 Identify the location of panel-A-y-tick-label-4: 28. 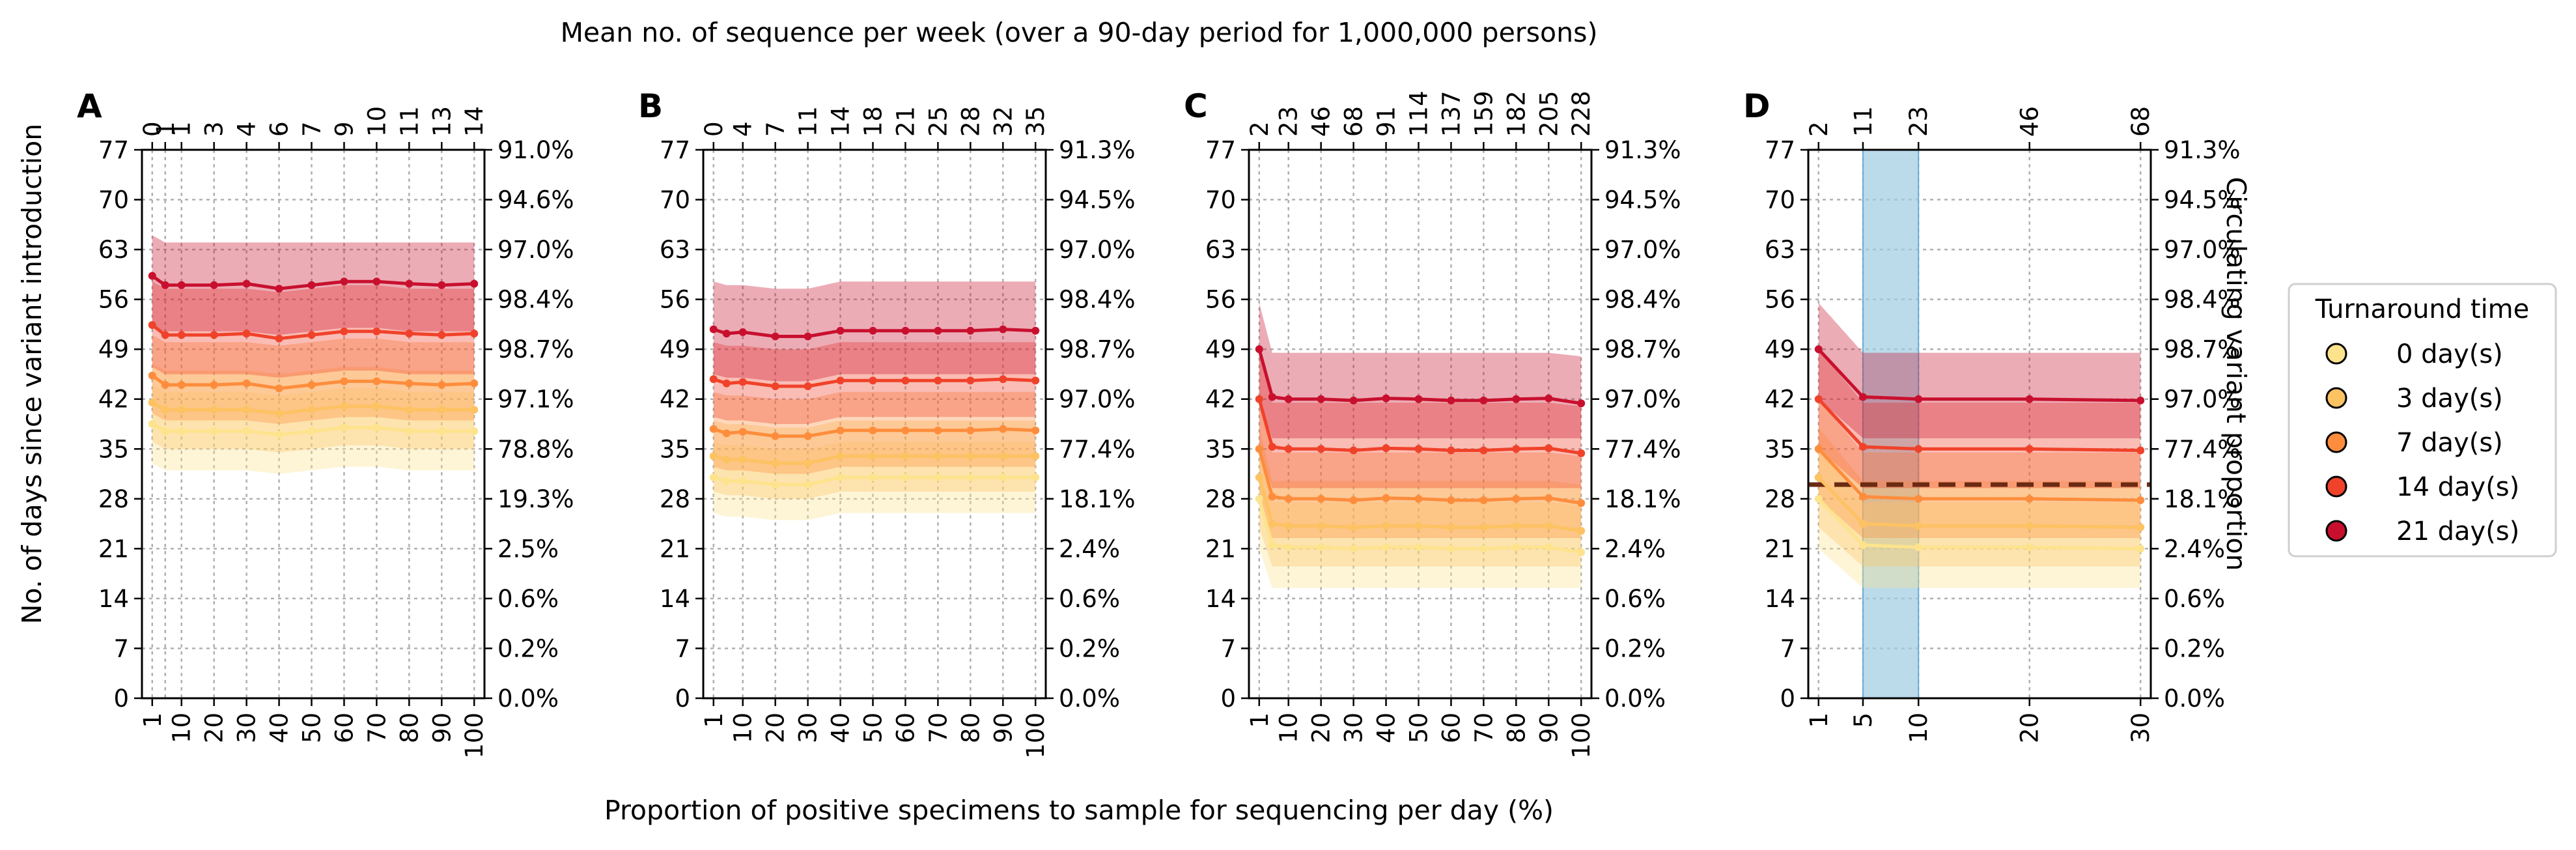
(114, 499).